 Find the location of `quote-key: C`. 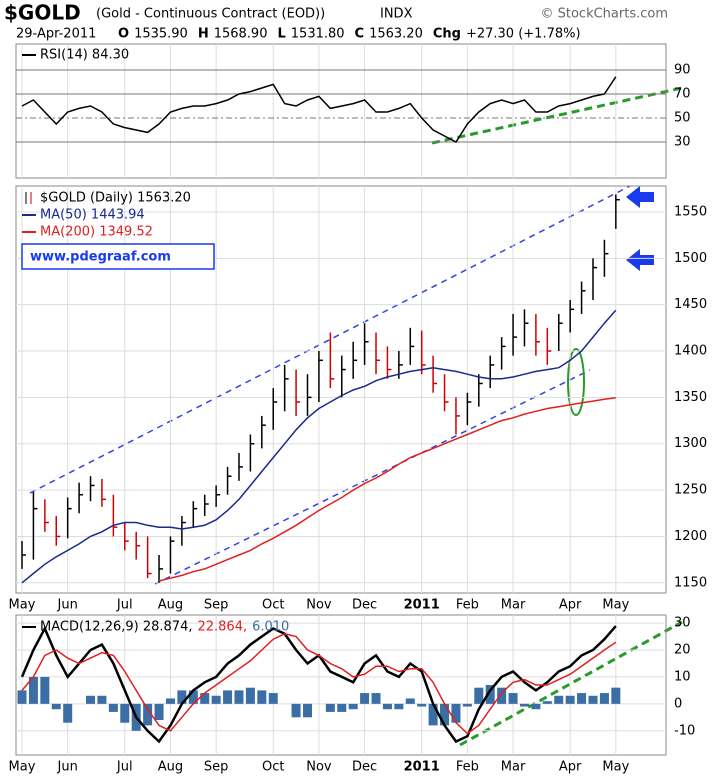

quote-key: C is located at coordinates (360, 34).